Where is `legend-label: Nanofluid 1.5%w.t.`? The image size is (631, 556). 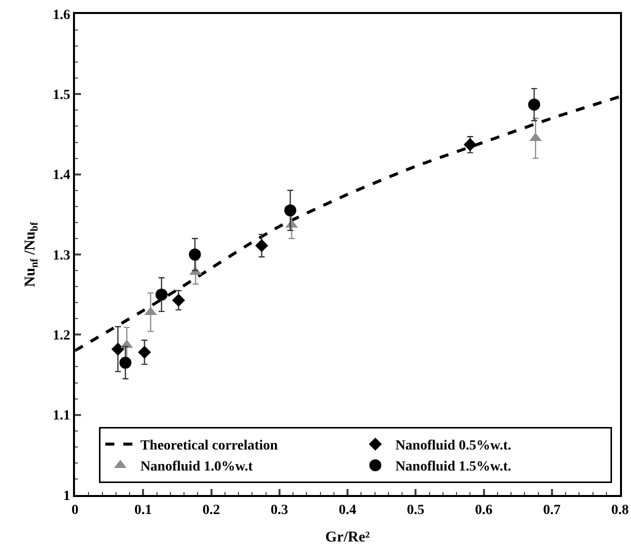
legend-label: Nanofluid 1.5%w.t. is located at coordinates (453, 467).